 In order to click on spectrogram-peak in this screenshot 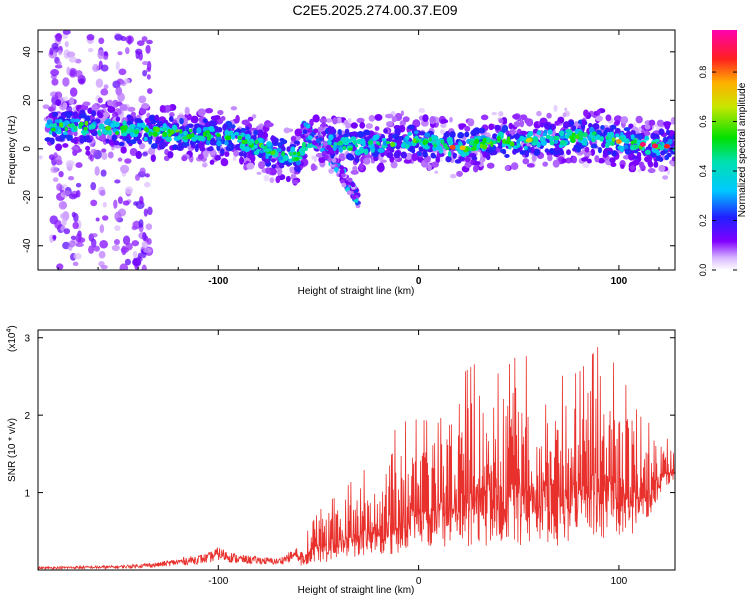, I will do `click(642, 144)`.